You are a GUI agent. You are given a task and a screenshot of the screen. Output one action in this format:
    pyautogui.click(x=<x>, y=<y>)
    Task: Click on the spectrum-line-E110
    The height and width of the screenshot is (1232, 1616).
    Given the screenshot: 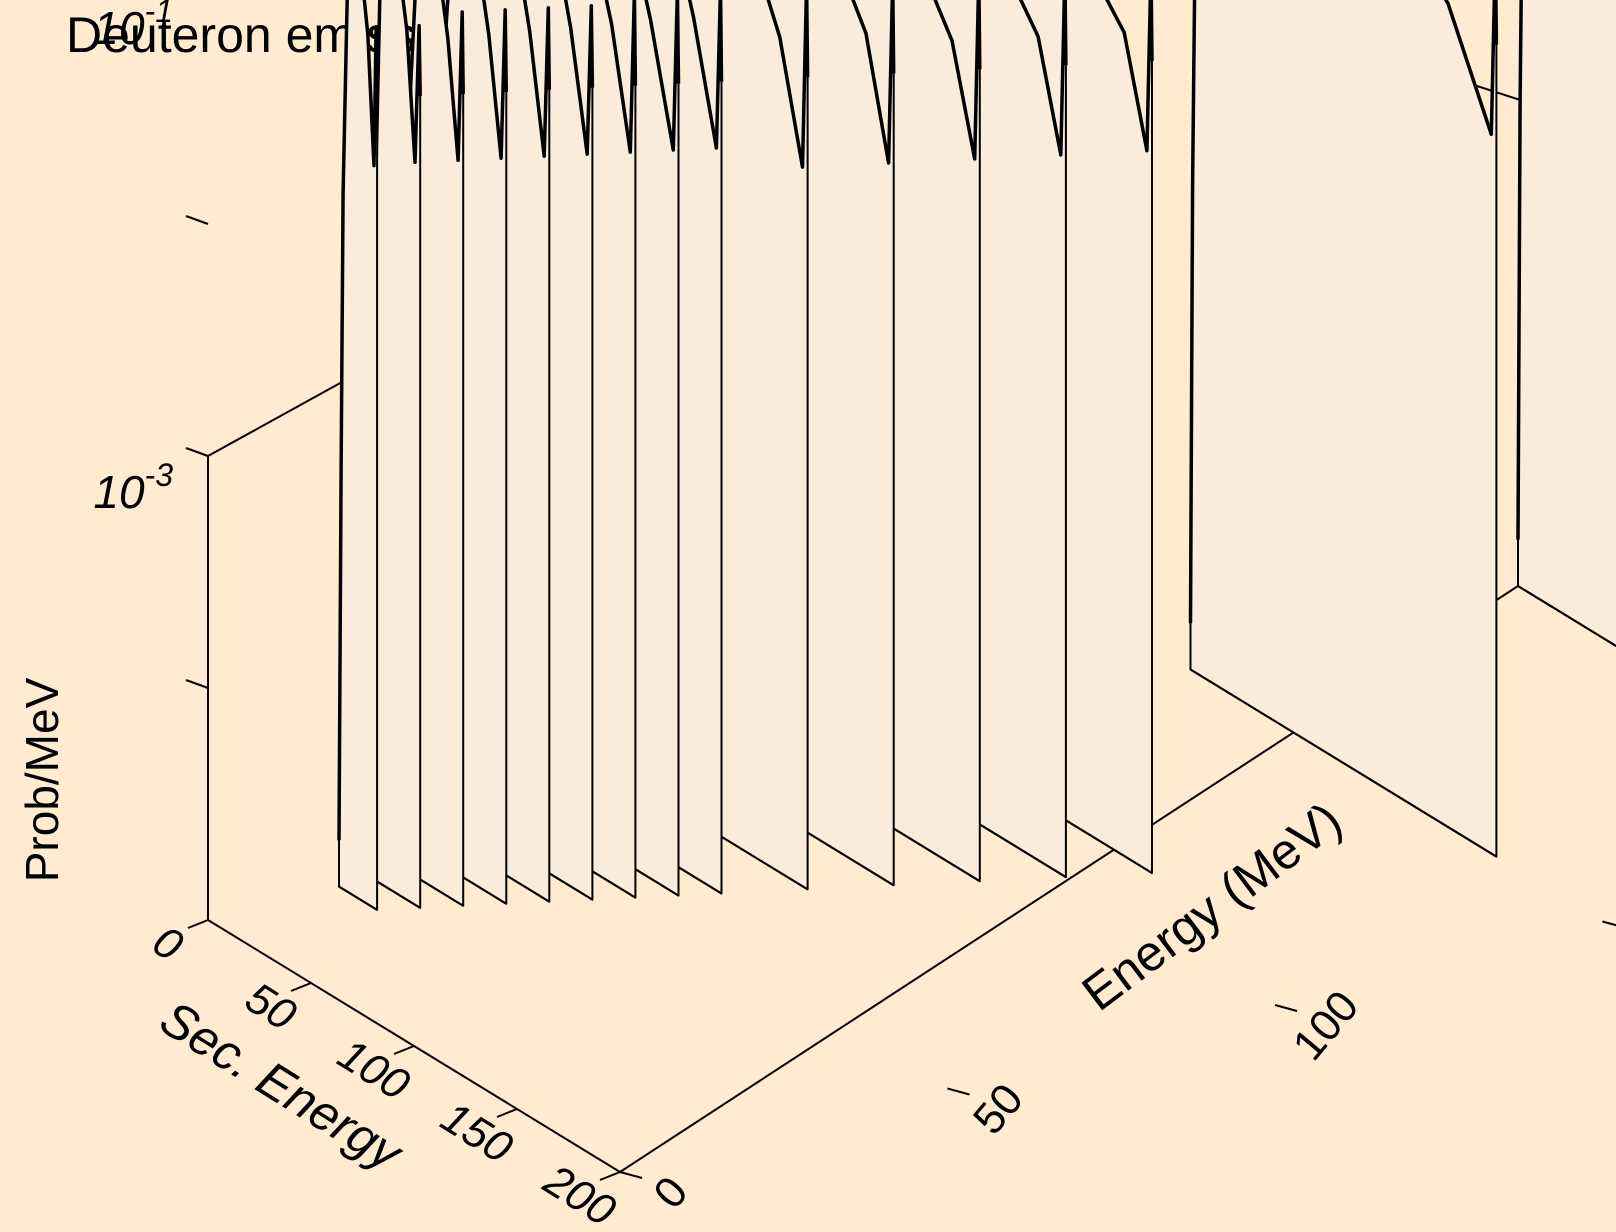 What is the action you would take?
    pyautogui.click(x=1040, y=345)
    